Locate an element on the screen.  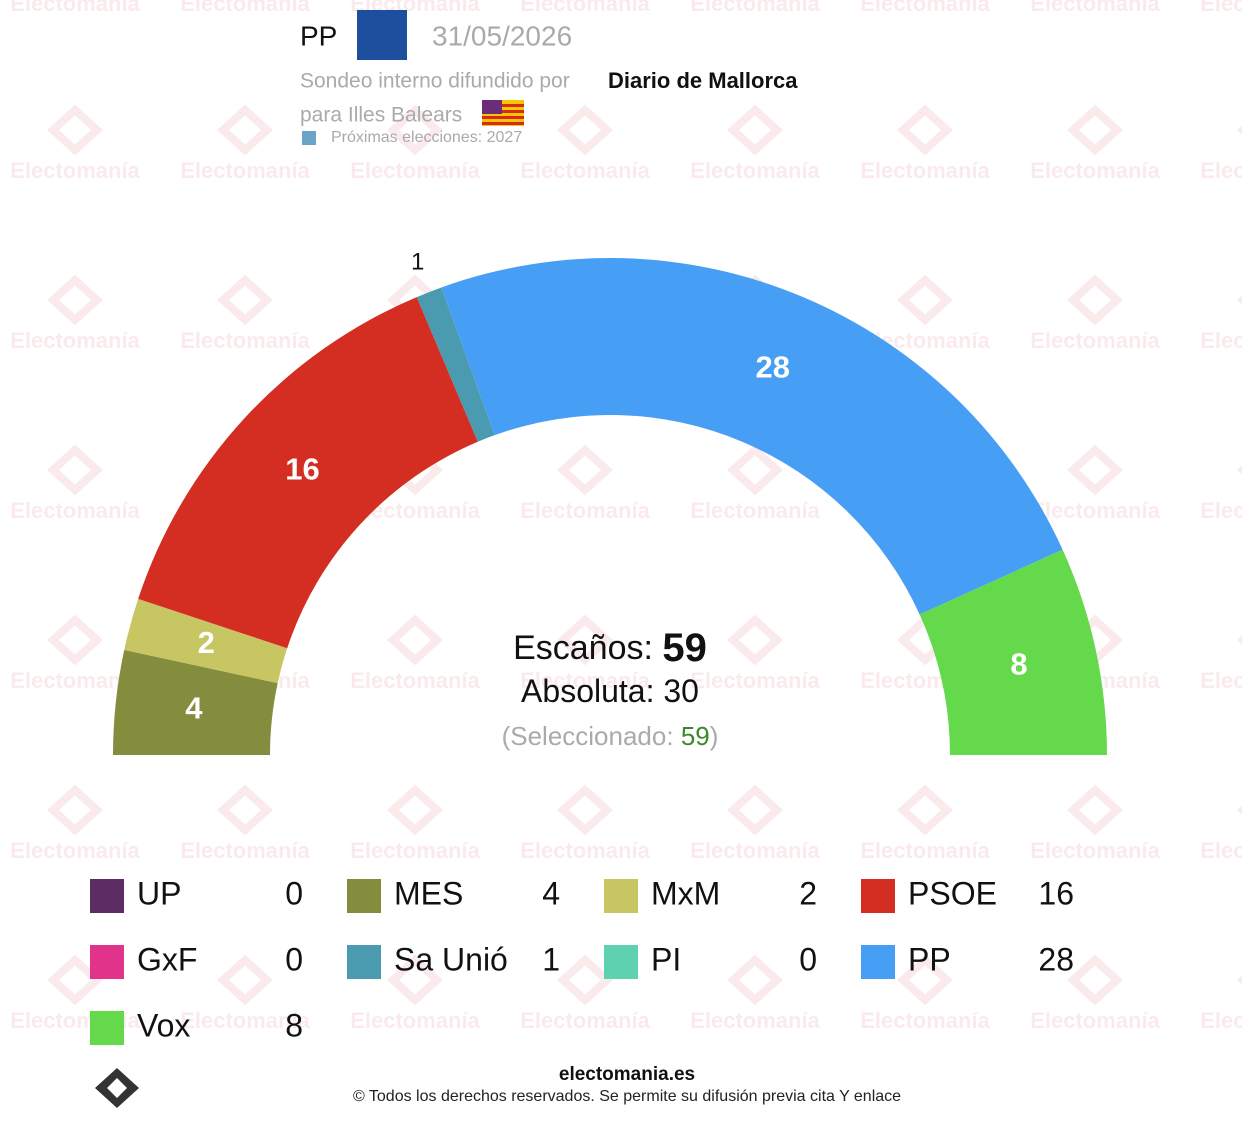
next-elections: Próximas elecciones: 2027 is located at coordinates (426, 137).